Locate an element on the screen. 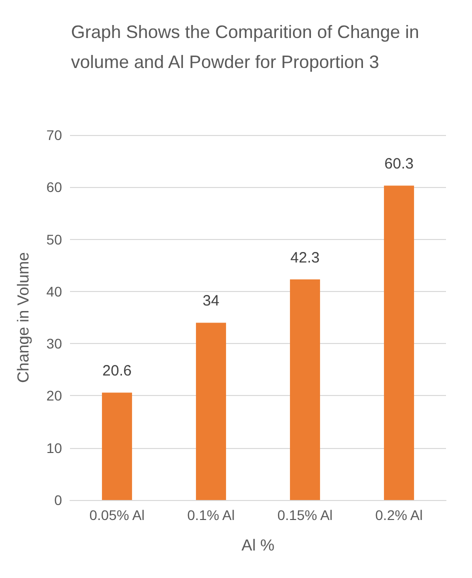 The width and height of the screenshot is (472, 578). y-tick-label: 10 is located at coordinates (54, 448).